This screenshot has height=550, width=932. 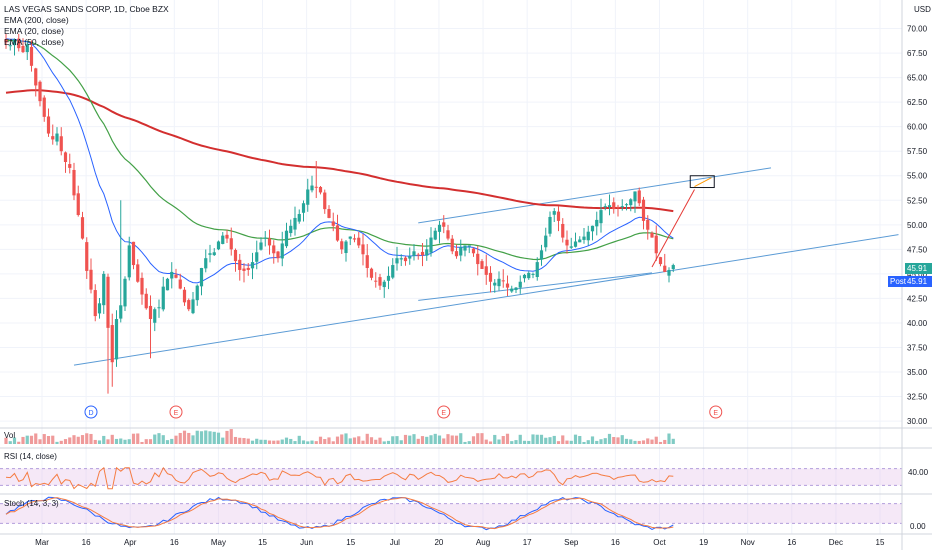 I want to click on stoch-pane, so click(x=451, y=513).